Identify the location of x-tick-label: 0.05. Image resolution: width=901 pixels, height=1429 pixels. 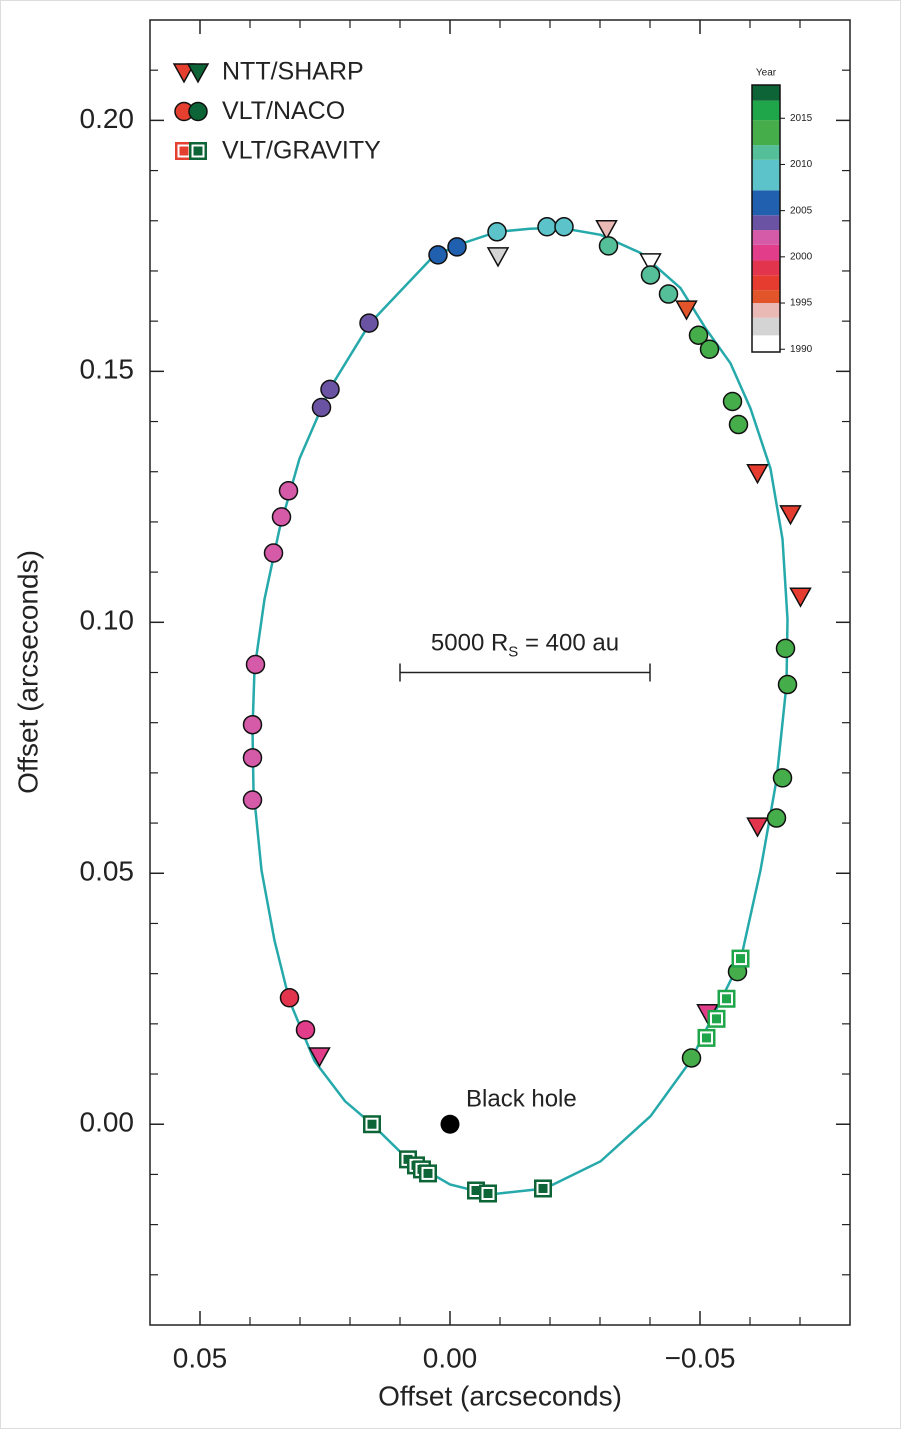
(200, 1357).